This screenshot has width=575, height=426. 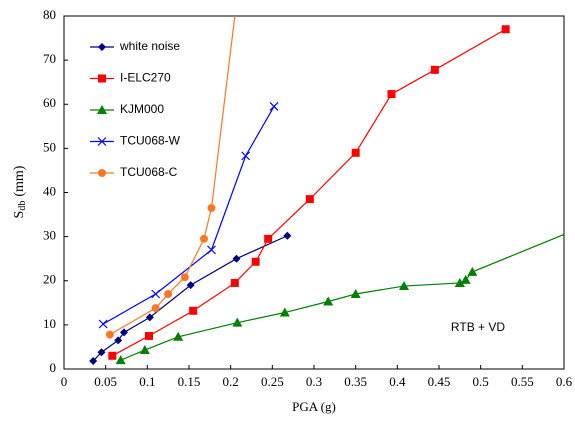 I want to click on y-title-unit: (mm), so click(x=19, y=180).